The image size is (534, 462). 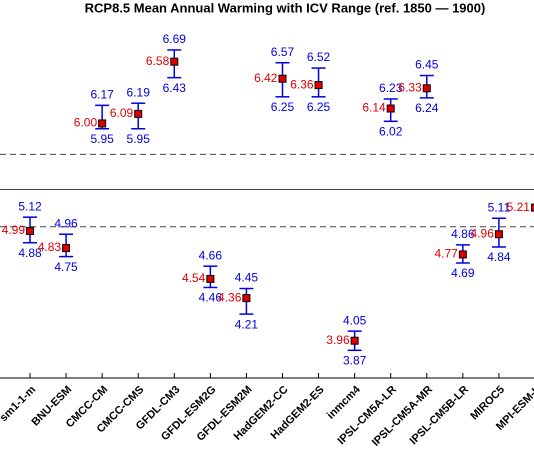 What do you see at coordinates (391, 131) in the screenshot?
I see `lower-label: 6.02` at bounding box center [391, 131].